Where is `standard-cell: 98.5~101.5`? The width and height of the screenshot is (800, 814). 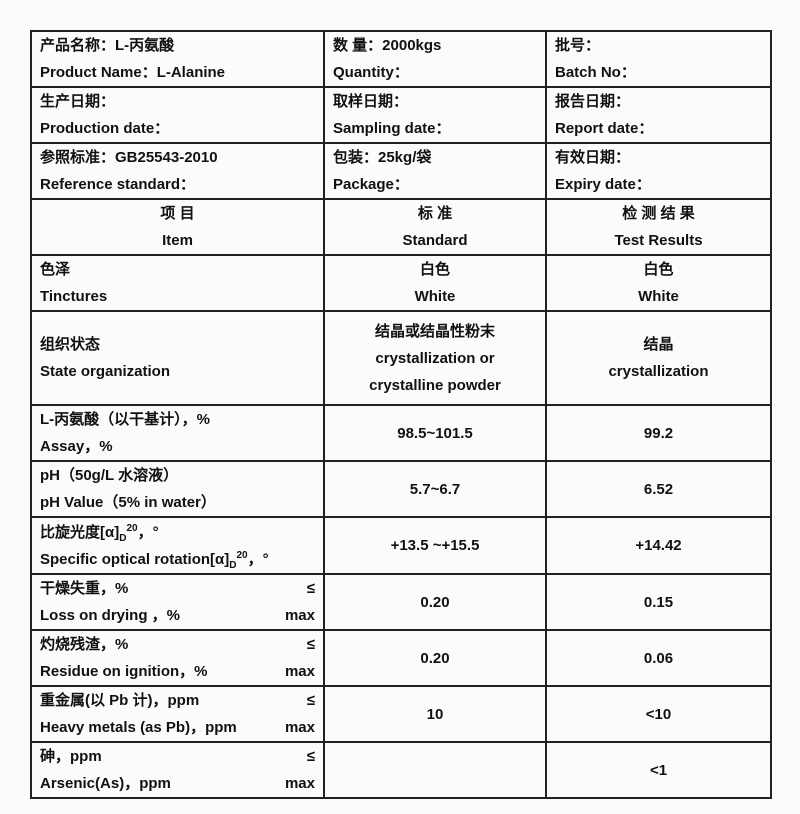 standard-cell: 98.5~101.5 is located at coordinates (435, 433).